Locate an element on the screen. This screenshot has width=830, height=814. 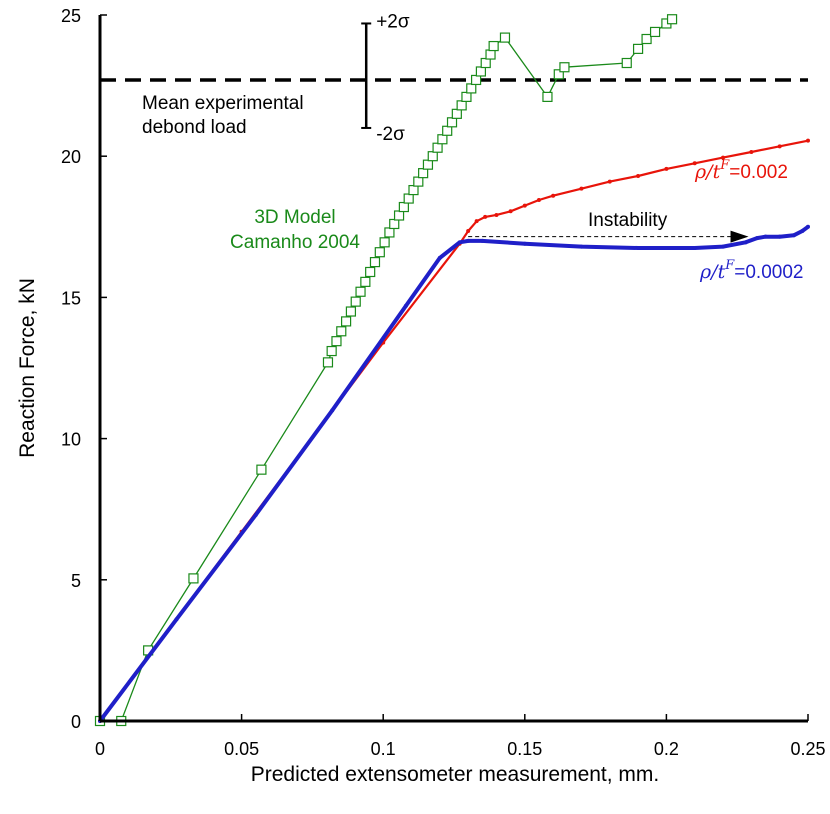
x-tick-label: 0.15 is located at coordinates (524, 749).